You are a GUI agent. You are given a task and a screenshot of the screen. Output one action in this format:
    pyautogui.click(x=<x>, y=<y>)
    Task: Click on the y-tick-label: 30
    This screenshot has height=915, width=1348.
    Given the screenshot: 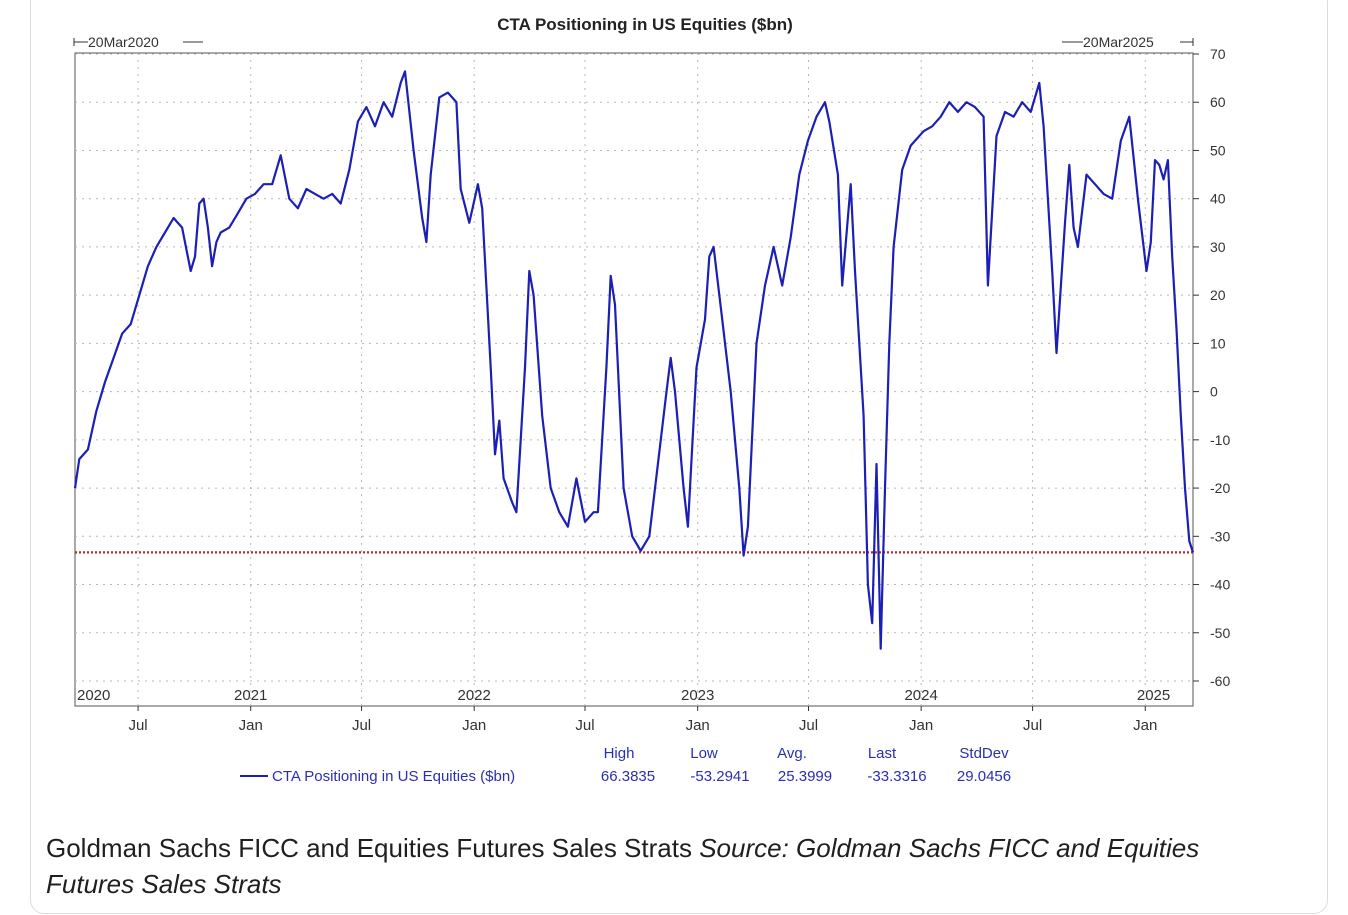 What is the action you would take?
    pyautogui.click(x=1218, y=247)
    